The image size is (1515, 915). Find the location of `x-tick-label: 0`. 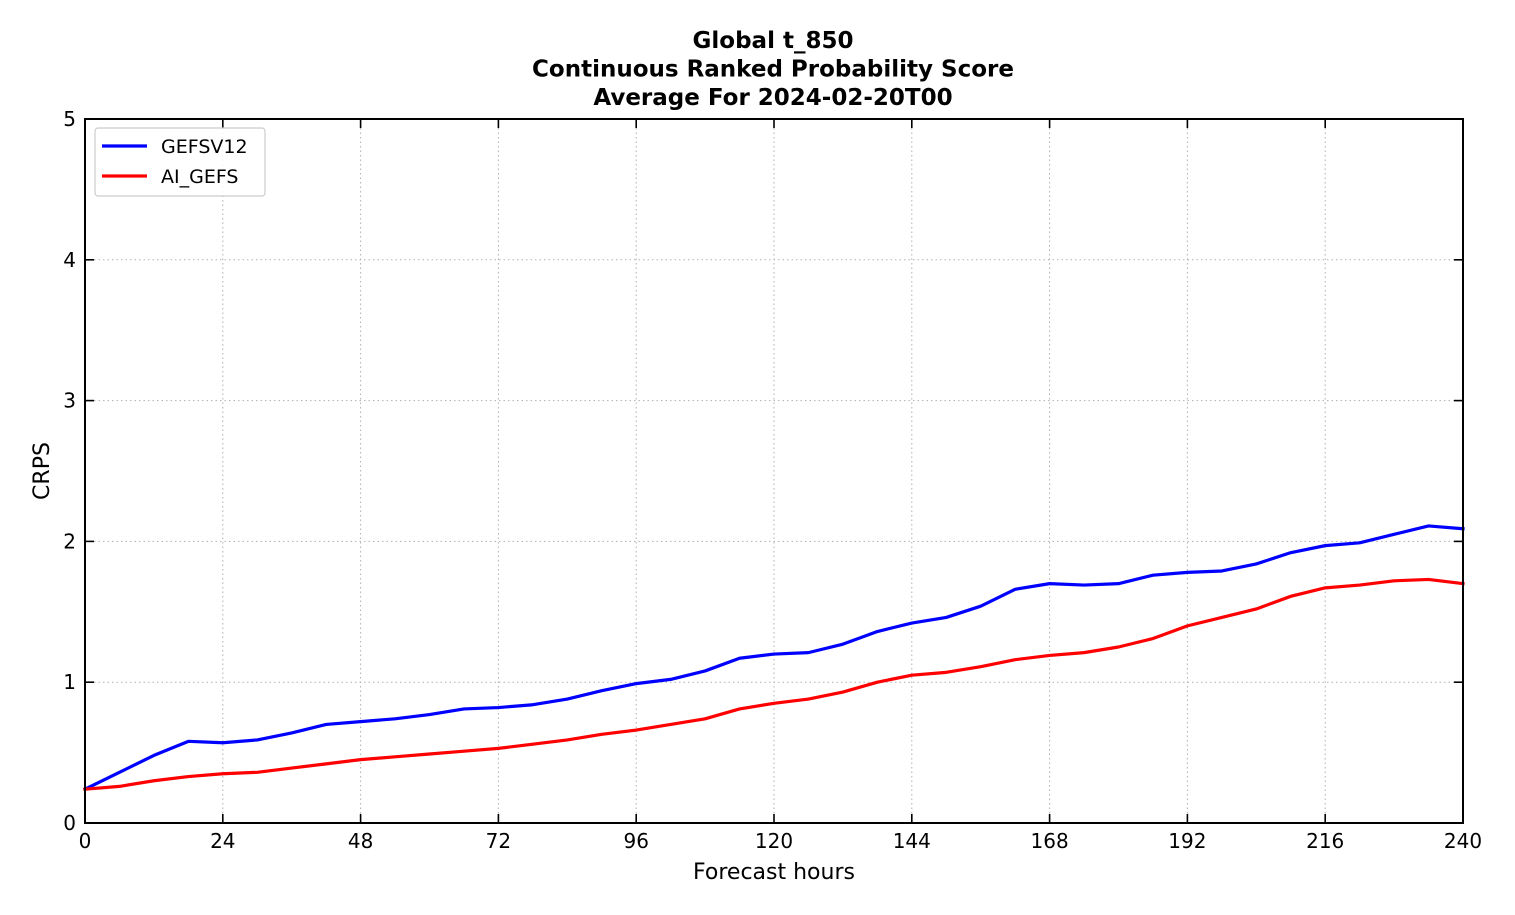

x-tick-label: 0 is located at coordinates (85, 841).